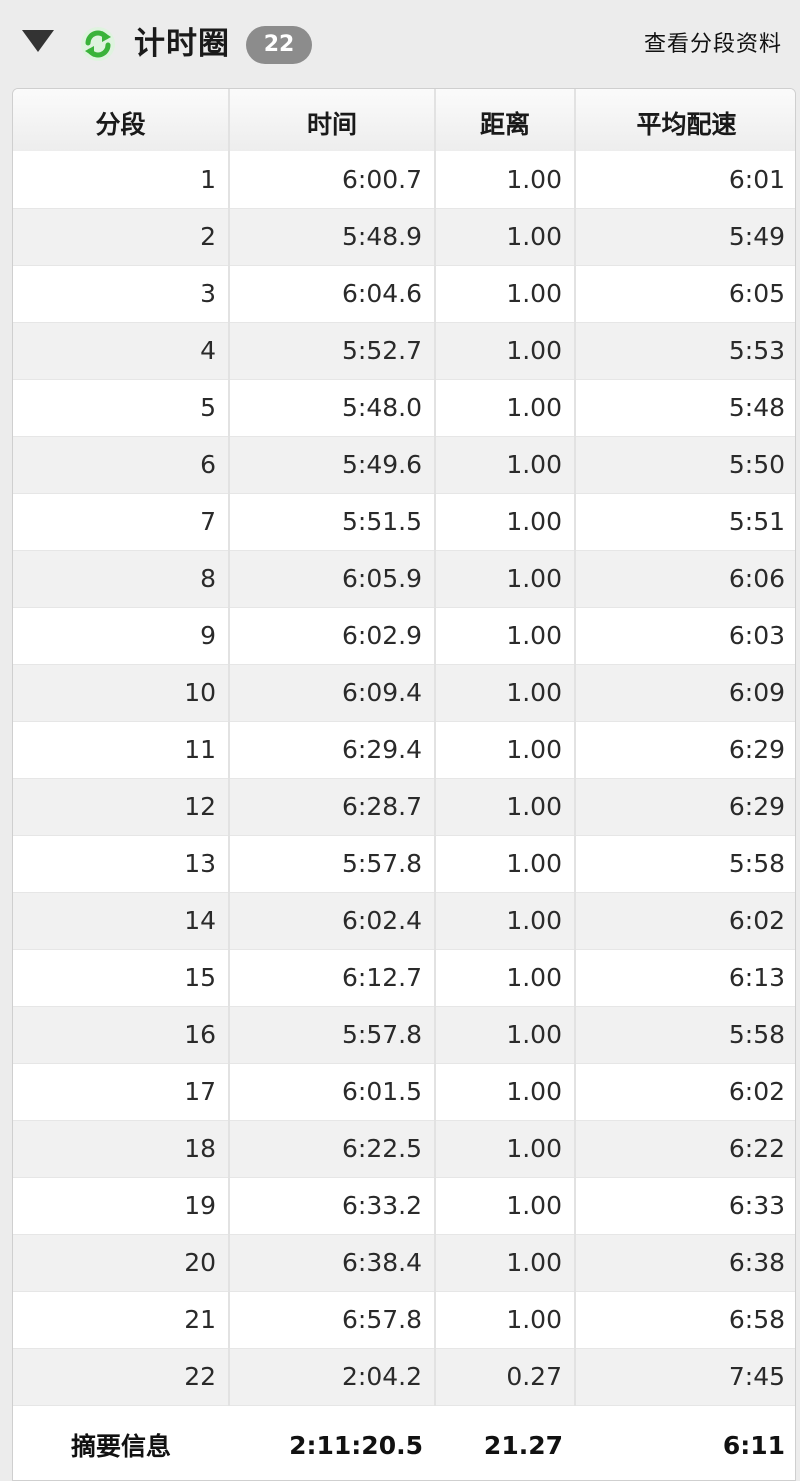  Describe the element at coordinates (505, 120) in the screenshot. I see `column-header-distance: 距离` at that location.